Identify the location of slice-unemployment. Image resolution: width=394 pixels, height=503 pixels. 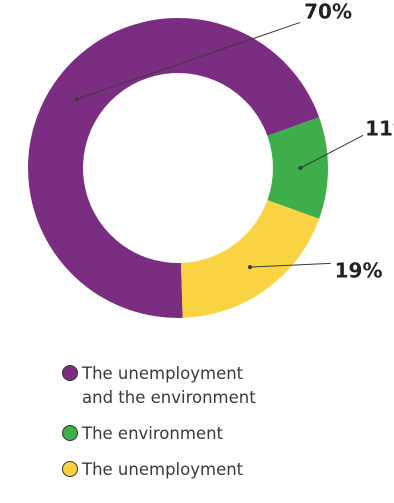
(250, 259).